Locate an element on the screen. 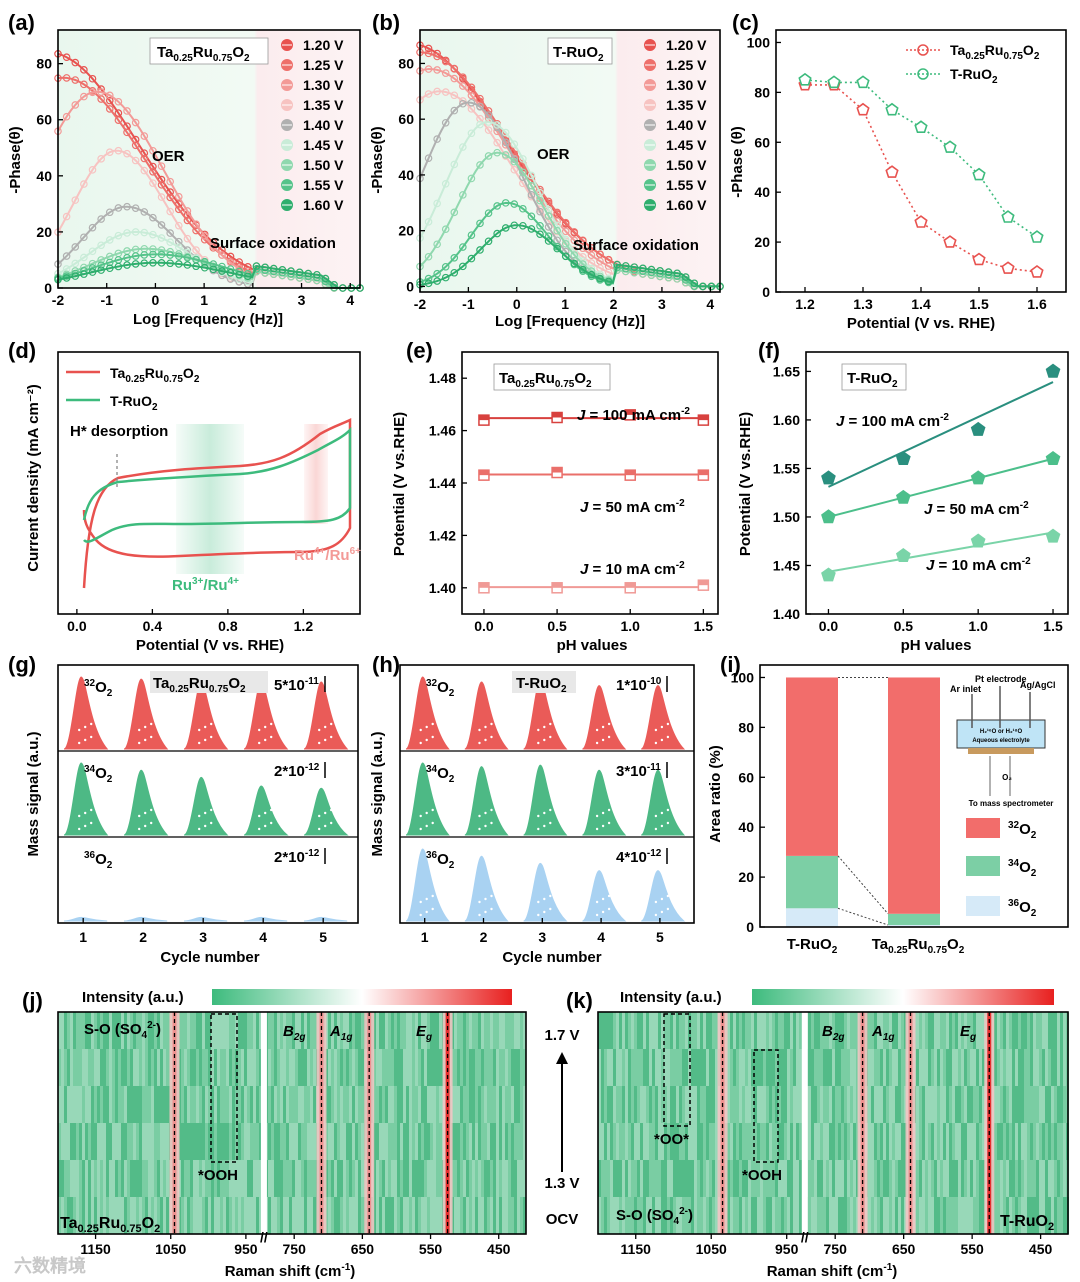 Image resolution: width=1080 pixels, height=1282 pixels. panel-j-axes: 1150 1050 950 750 650 550 450// is located at coordinates (295, 1243).